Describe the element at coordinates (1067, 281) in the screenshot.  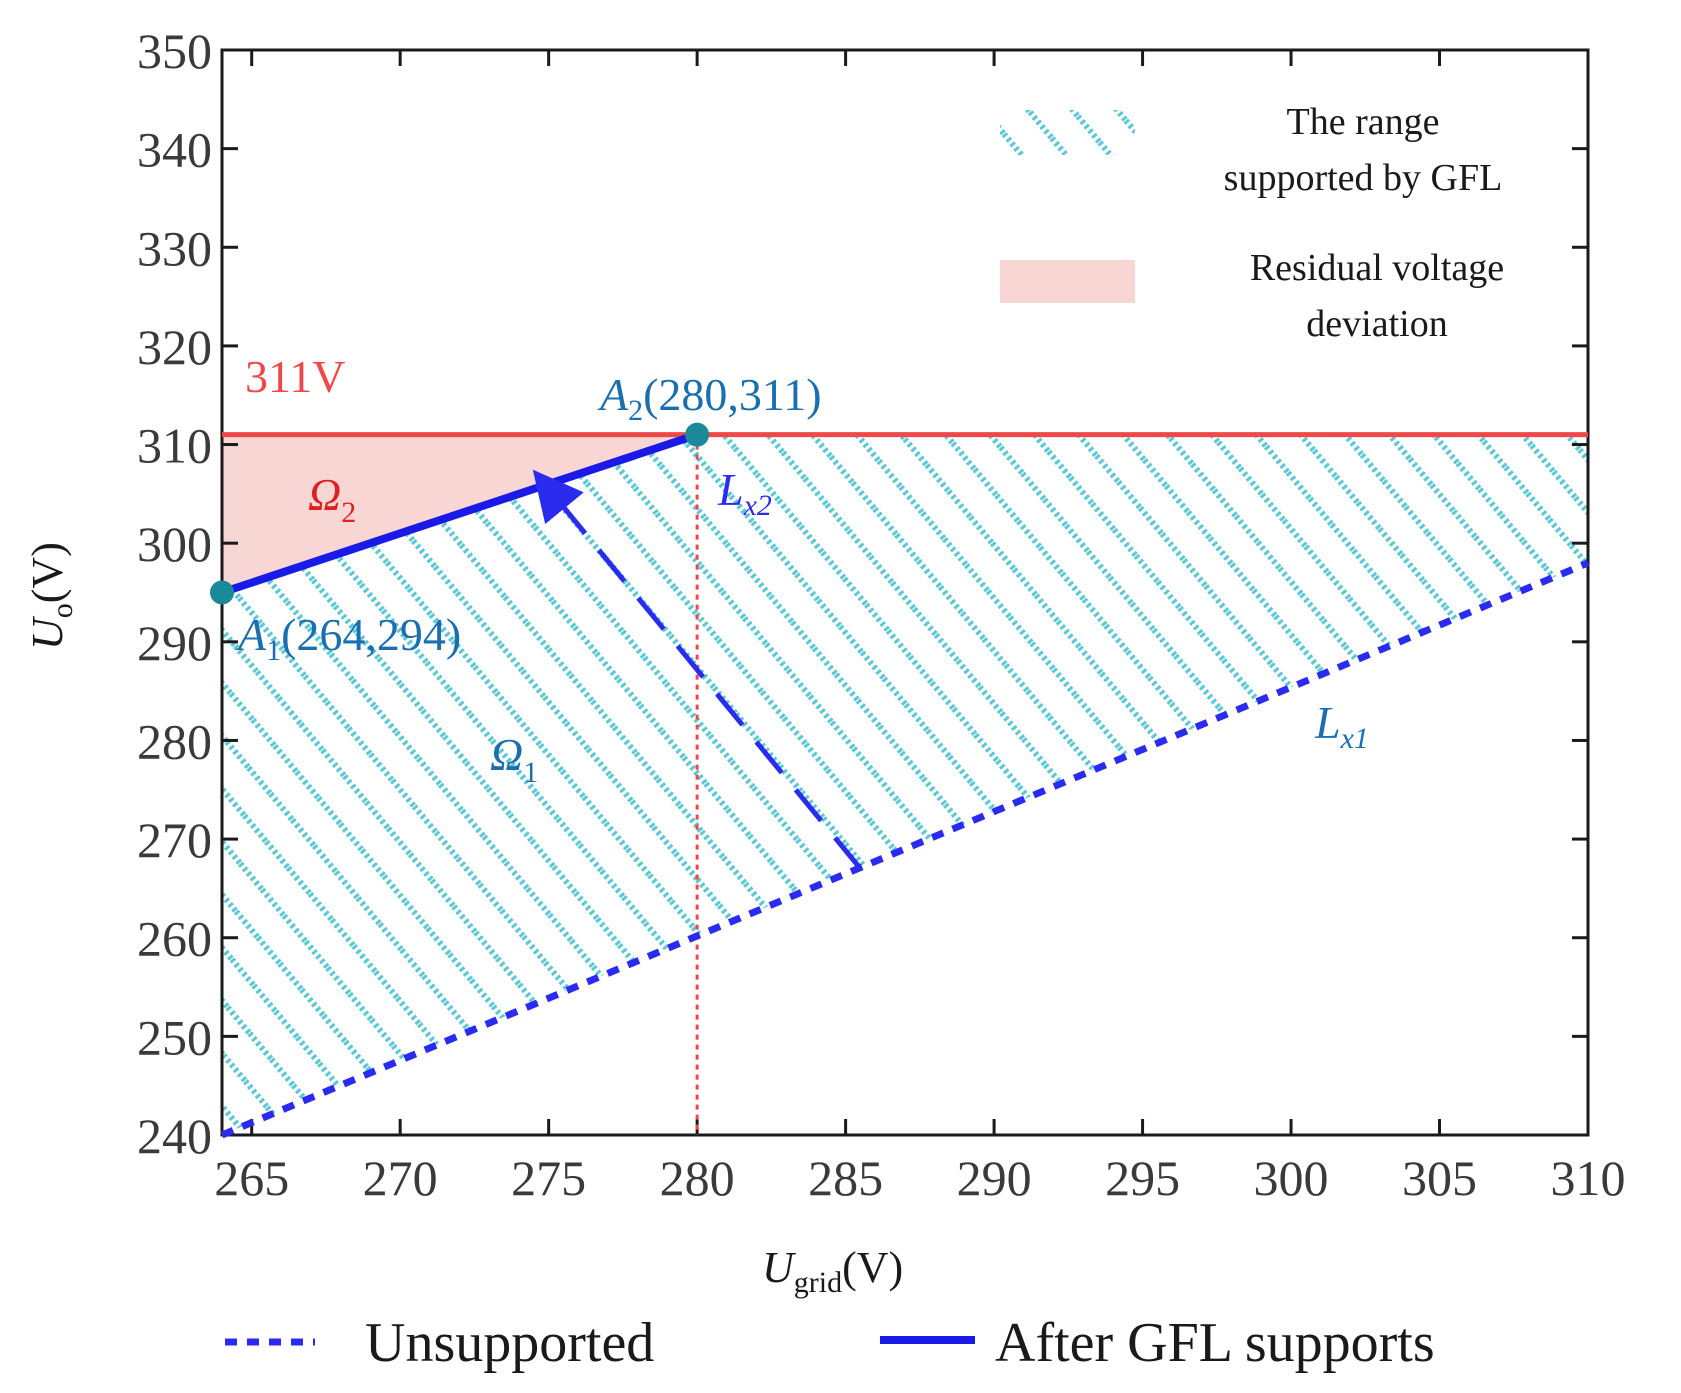
I see `legend-pink-swatch` at that location.